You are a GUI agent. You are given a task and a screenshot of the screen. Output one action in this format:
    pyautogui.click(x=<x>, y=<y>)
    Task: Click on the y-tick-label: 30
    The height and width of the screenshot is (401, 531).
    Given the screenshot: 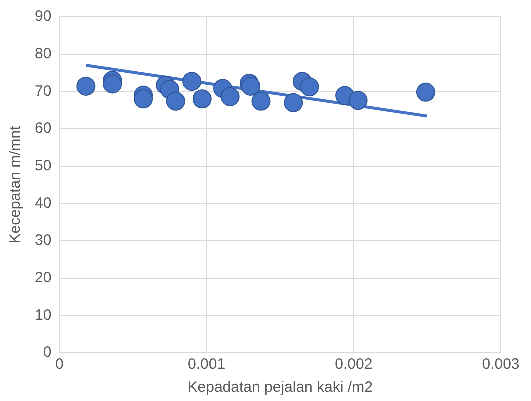 What is the action you would take?
    pyautogui.click(x=43, y=241)
    